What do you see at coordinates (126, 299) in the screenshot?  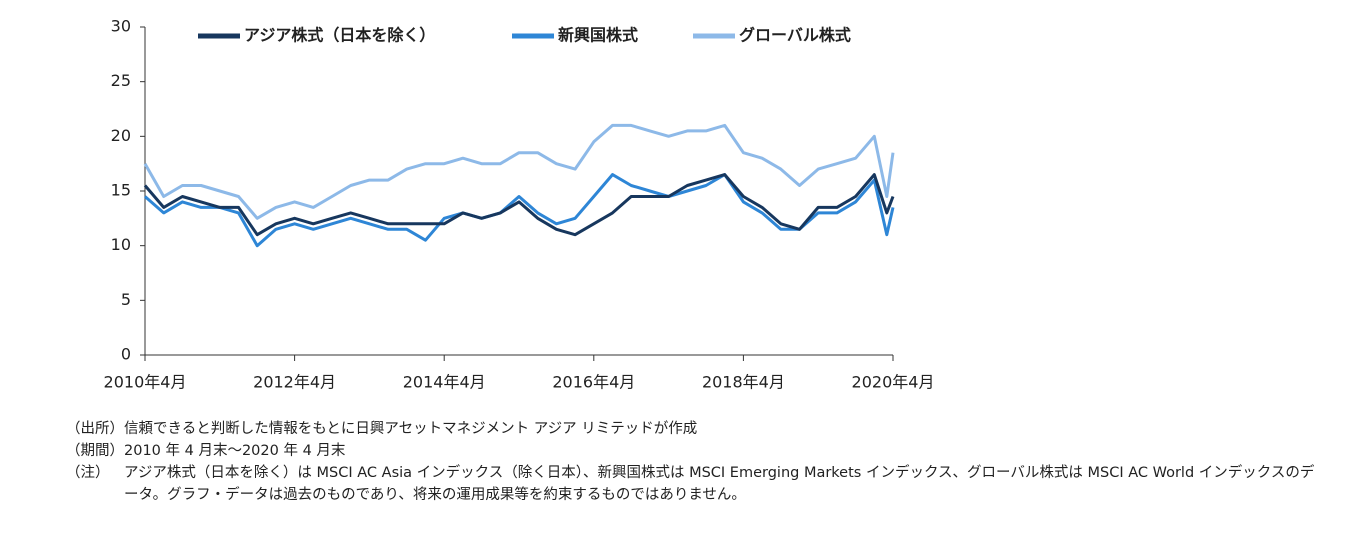 I see `y-tick-label: 5` at bounding box center [126, 299].